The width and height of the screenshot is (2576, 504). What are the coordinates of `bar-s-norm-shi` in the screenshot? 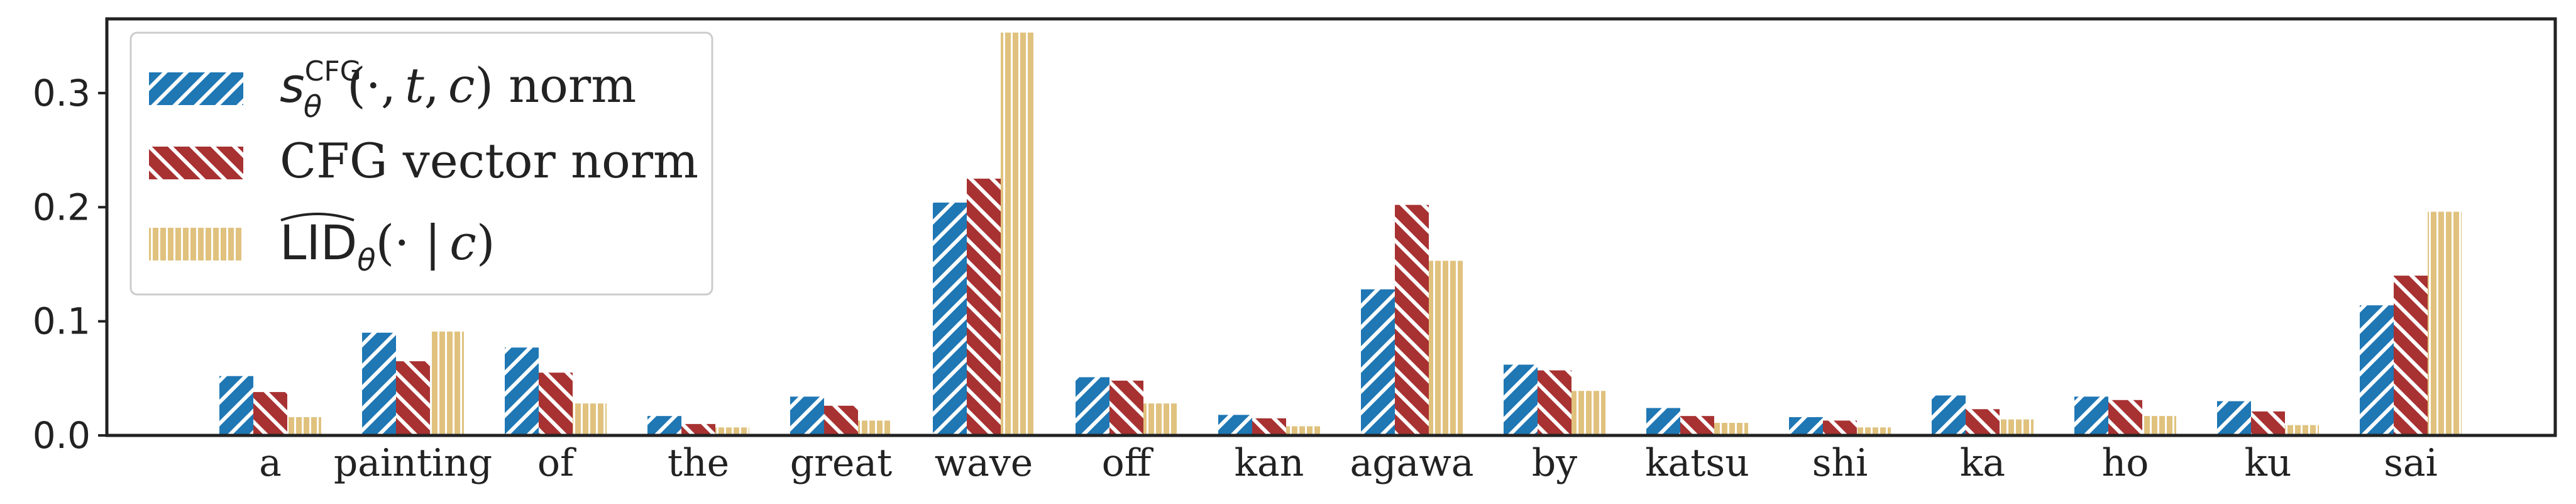 It's located at (1806, 426).